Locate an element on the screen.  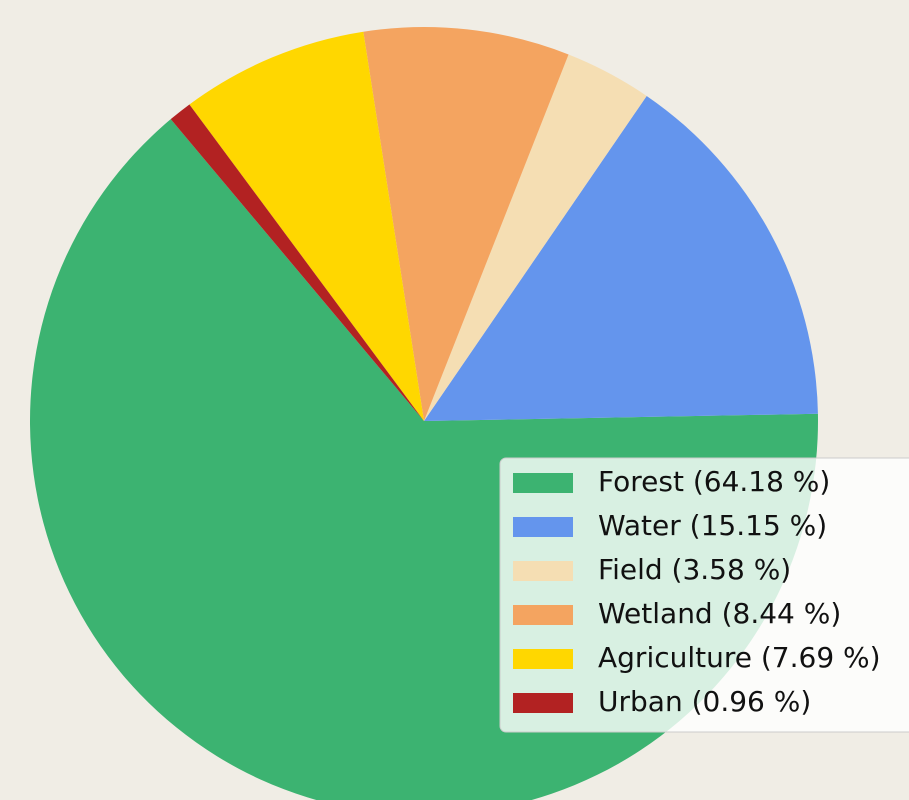
legend-label: Water (15.15 %) is located at coordinates (712, 525).